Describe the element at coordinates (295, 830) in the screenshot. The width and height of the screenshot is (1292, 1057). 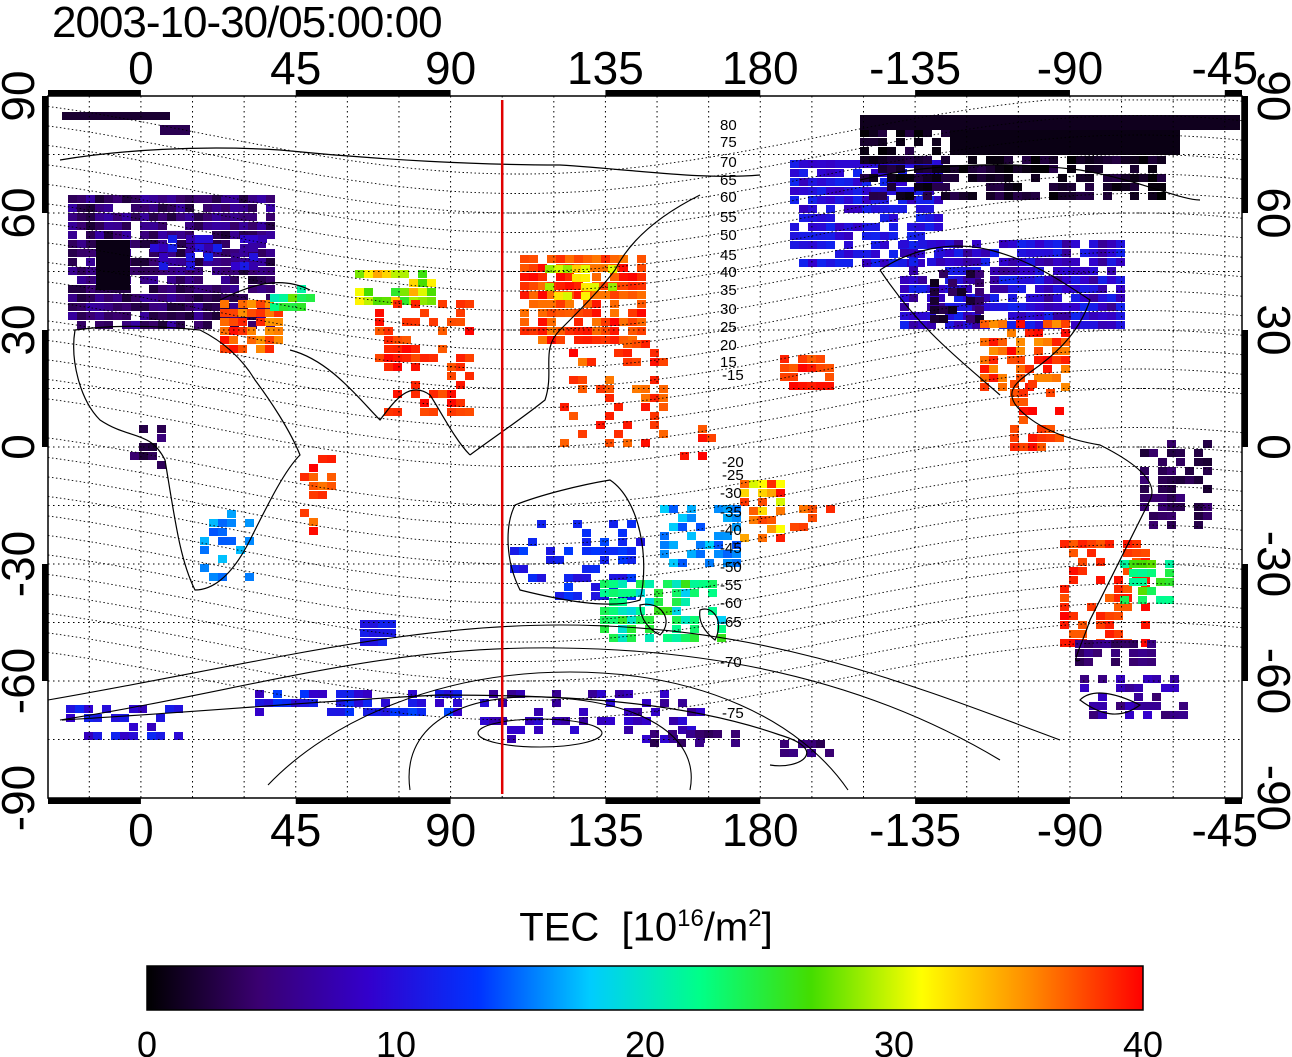
I see `lon-tick-label-bottom: 45` at that location.